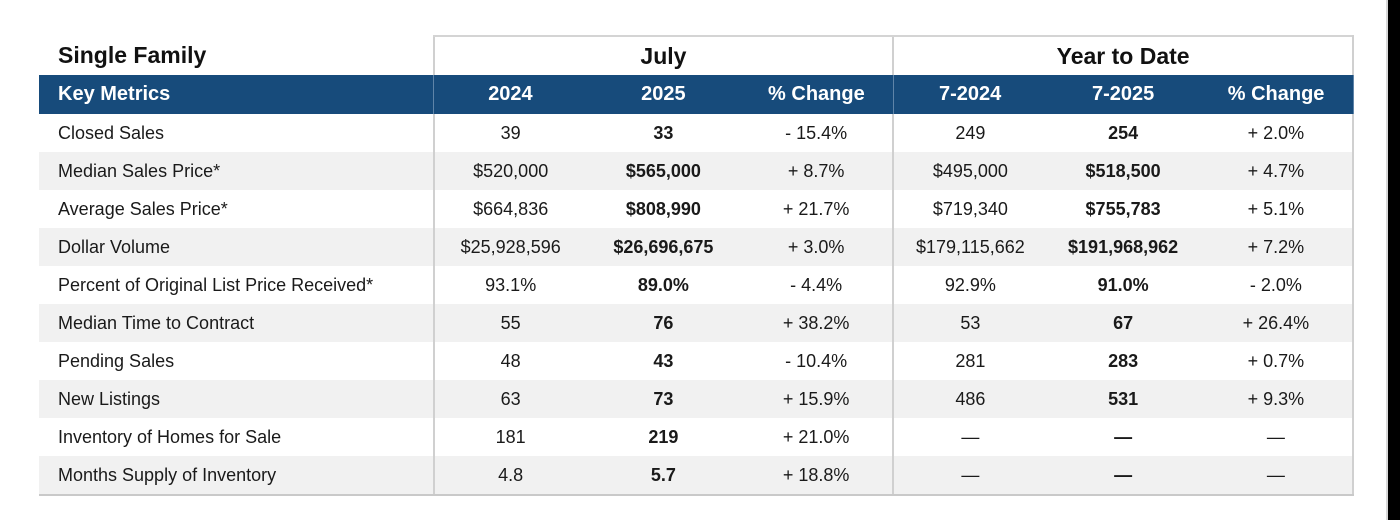 The height and width of the screenshot is (520, 1400). I want to click on month-curr-cell: 89.0%, so click(663, 284).